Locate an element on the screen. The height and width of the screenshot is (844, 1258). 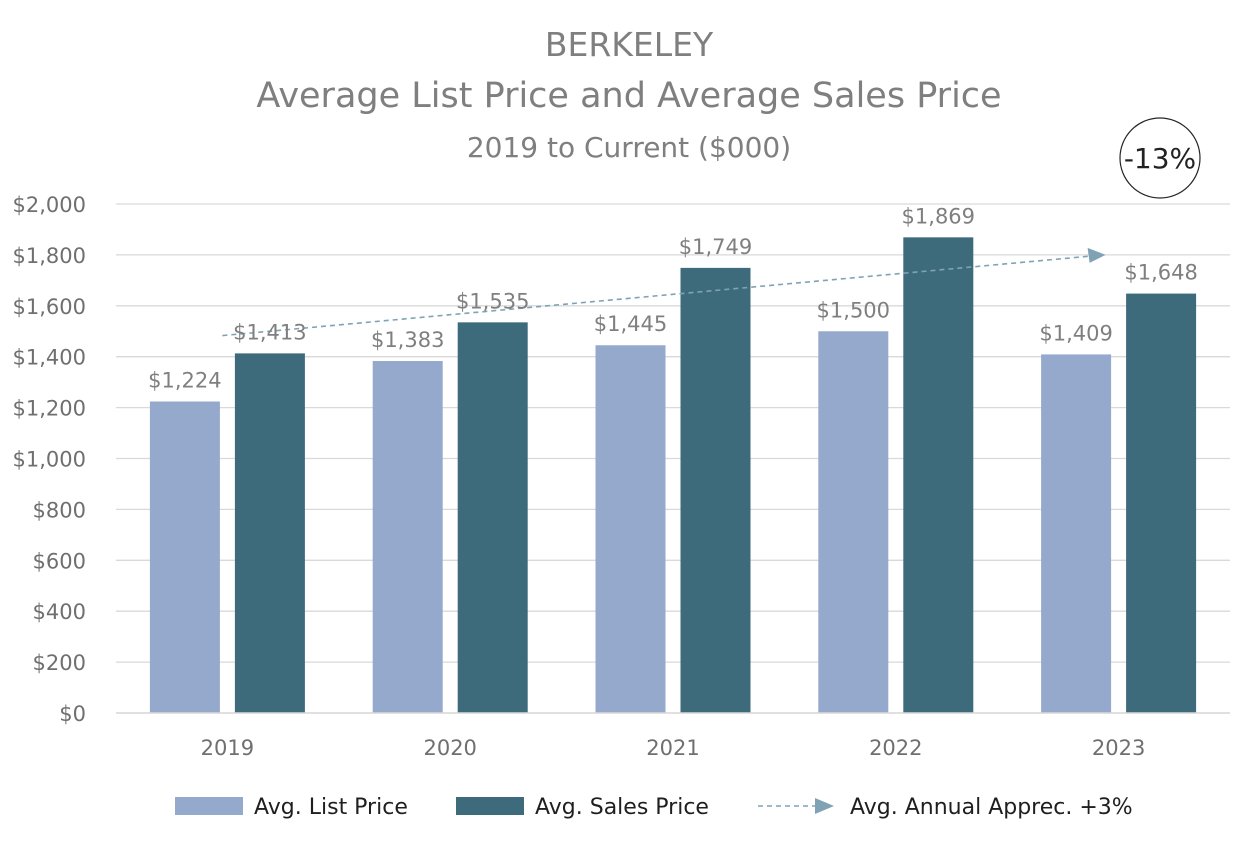
bar-list-2023 is located at coordinates (1076, 533).